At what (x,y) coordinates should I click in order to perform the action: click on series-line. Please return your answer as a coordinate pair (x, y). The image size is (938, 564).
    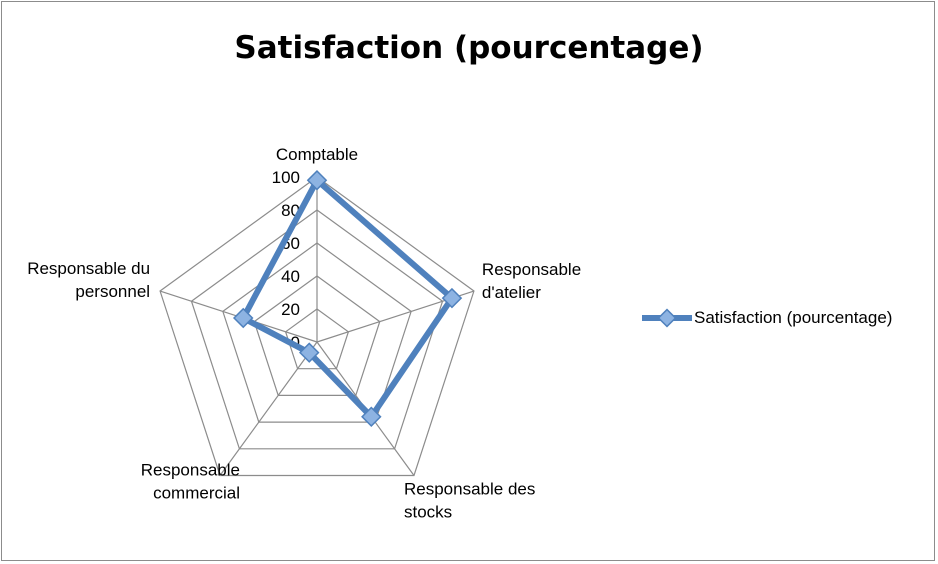
    Looking at the image, I should click on (347, 298).